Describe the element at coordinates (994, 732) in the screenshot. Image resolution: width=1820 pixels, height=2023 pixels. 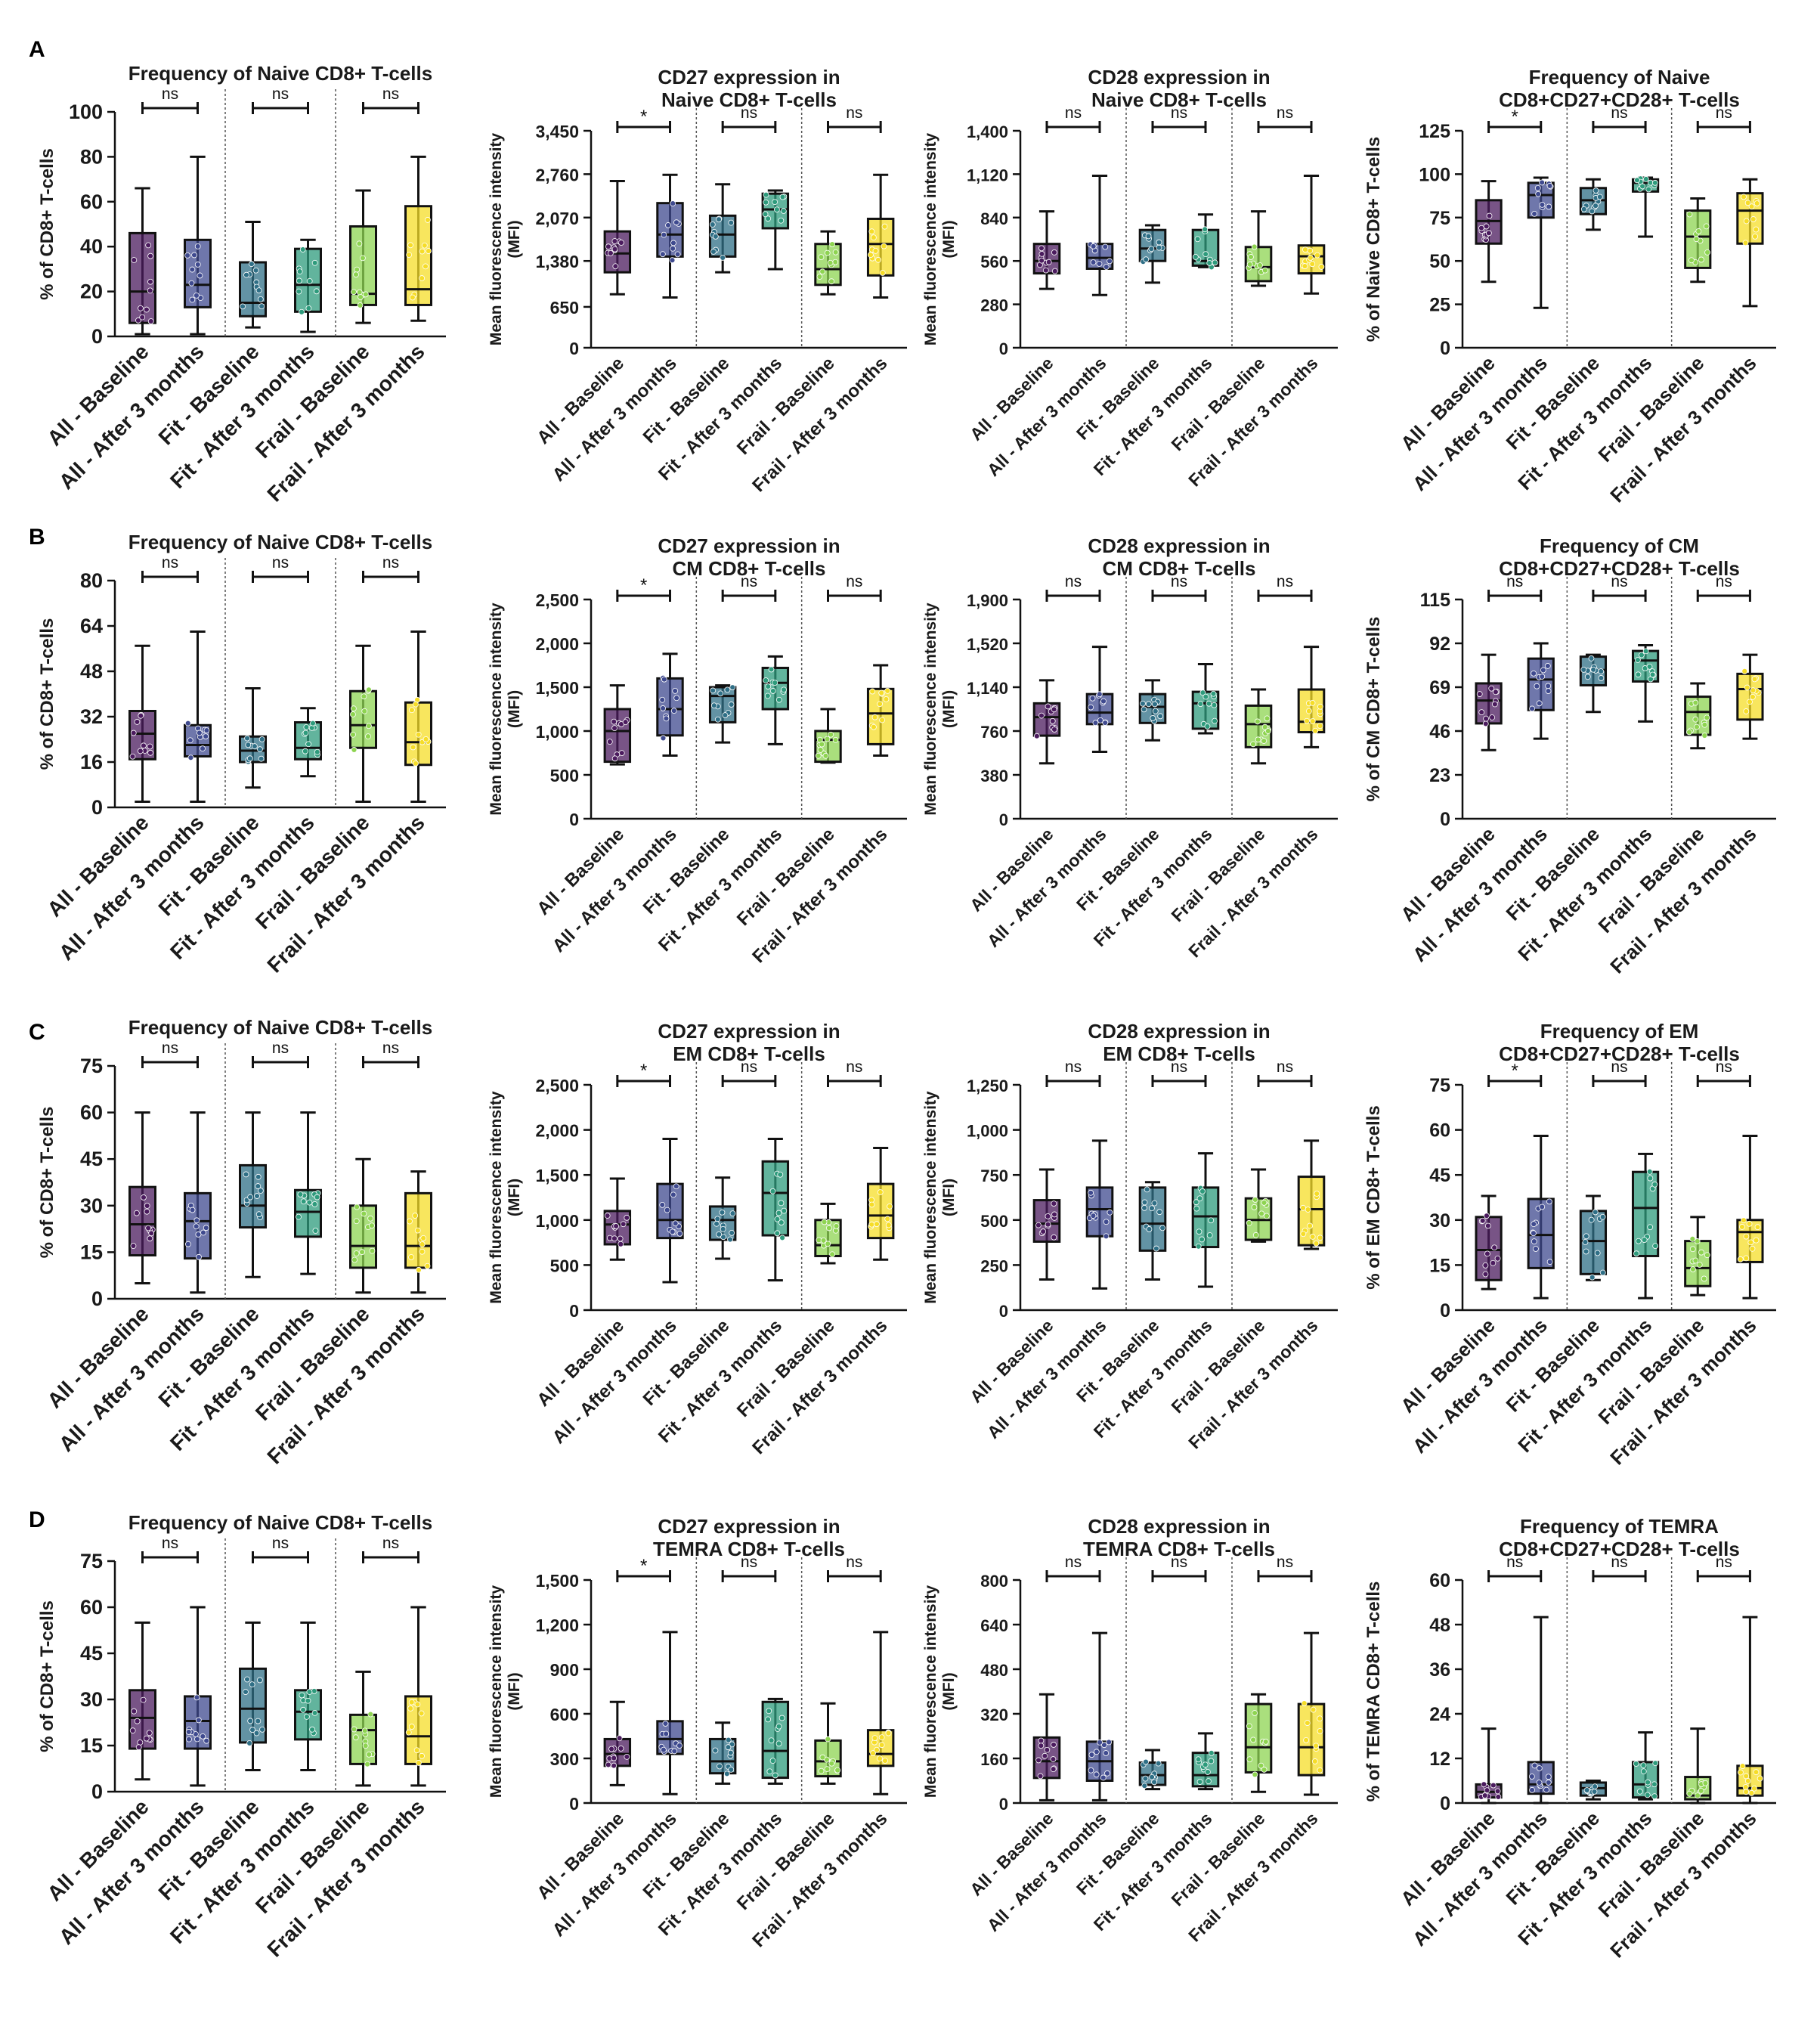
I see `y-tick-label: 760` at that location.